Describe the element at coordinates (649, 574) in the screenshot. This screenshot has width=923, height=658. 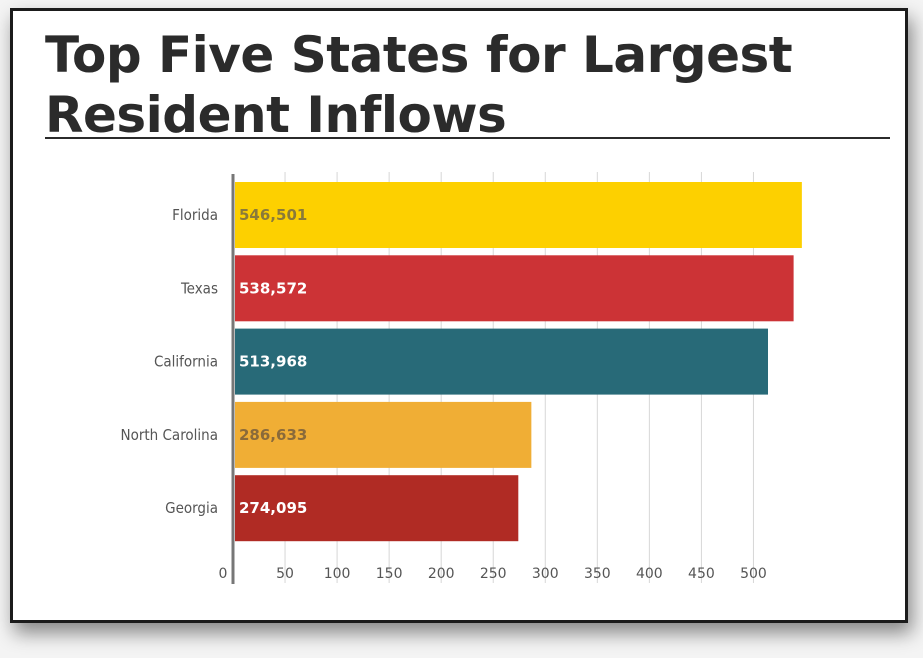
I see `x-tick-label: 400` at that location.